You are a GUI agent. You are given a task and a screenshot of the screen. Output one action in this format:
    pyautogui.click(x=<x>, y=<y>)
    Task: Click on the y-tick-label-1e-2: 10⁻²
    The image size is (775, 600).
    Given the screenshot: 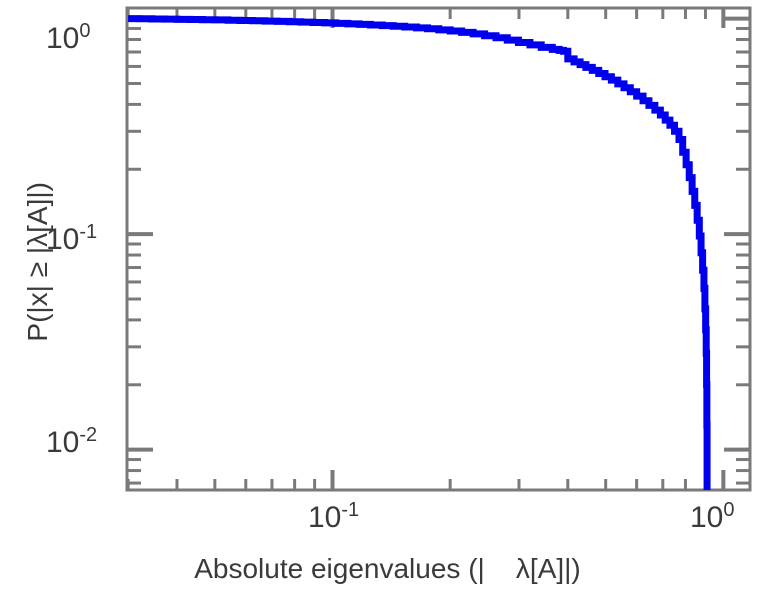 What is the action you would take?
    pyautogui.click(x=72, y=441)
    